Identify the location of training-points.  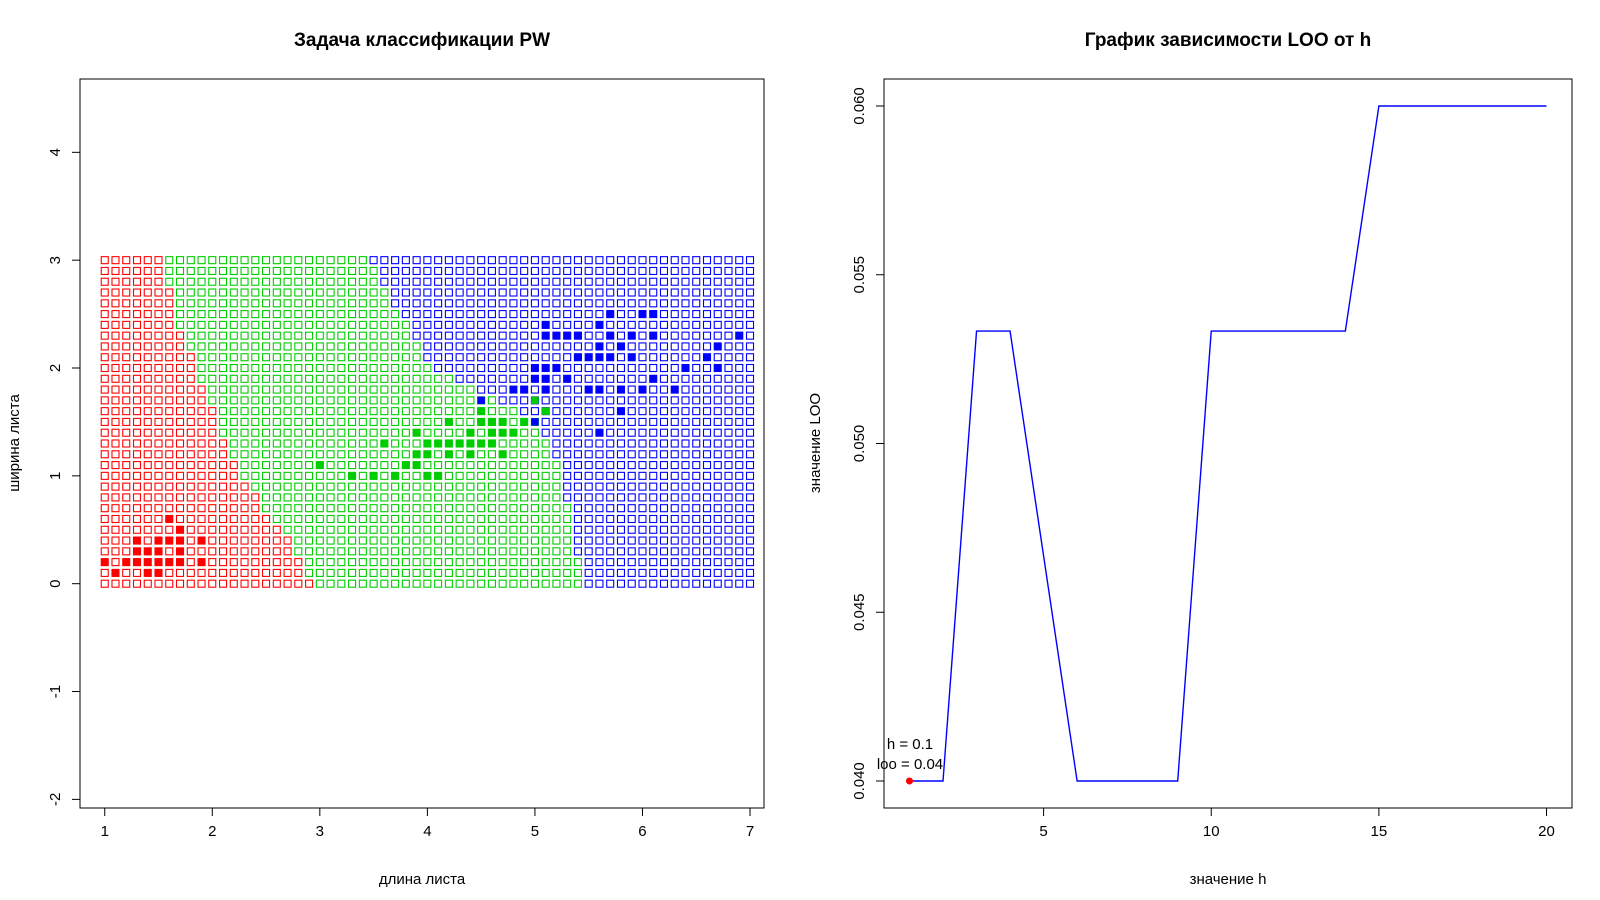
(422, 443).